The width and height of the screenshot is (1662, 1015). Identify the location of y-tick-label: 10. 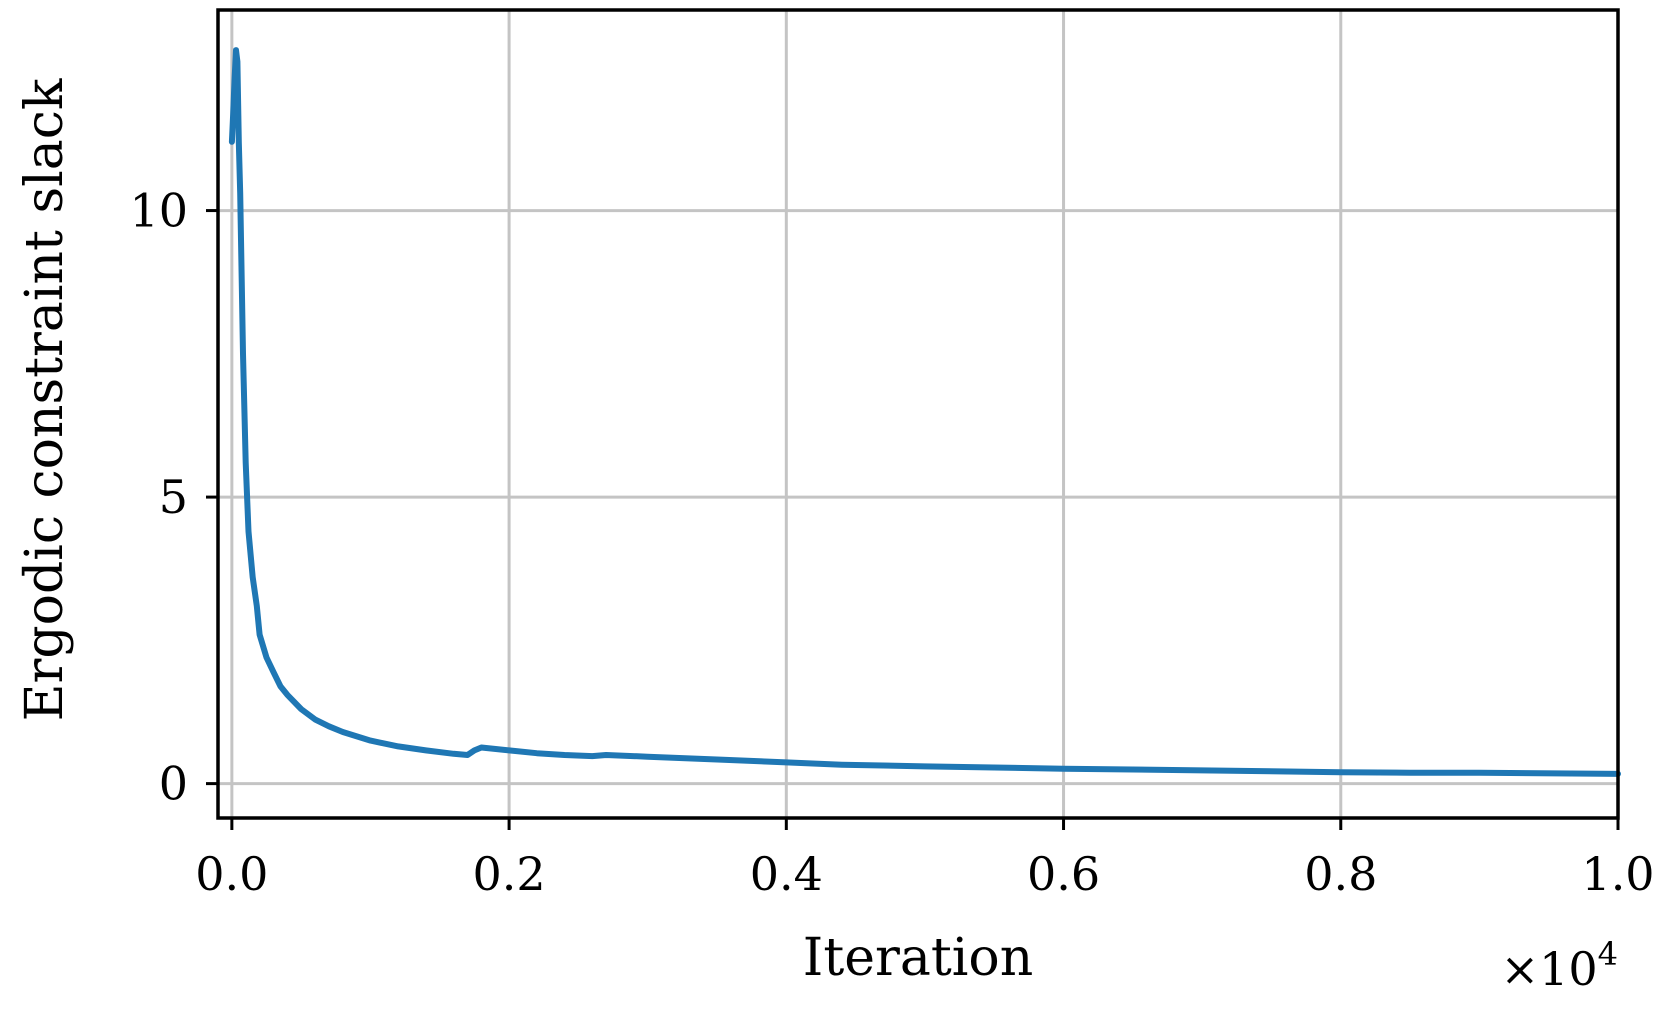
(158, 211).